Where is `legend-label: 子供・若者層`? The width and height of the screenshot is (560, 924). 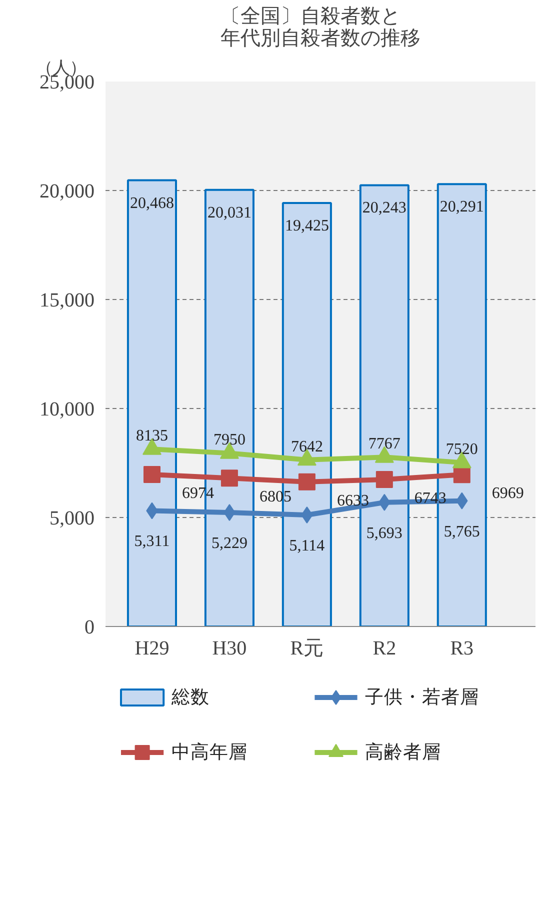
legend-label: 子供・若者層 is located at coordinates (422, 697).